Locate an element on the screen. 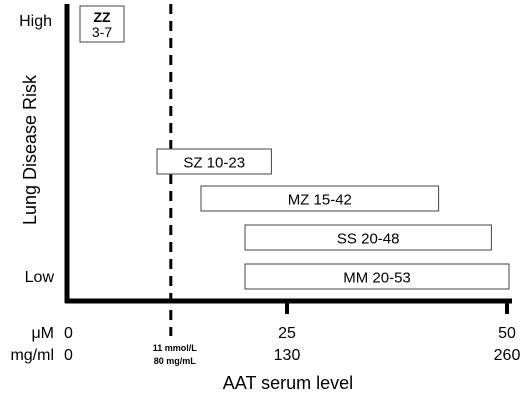  ticks-group: 0 0 25 130 50 260 is located at coordinates (292, 332).